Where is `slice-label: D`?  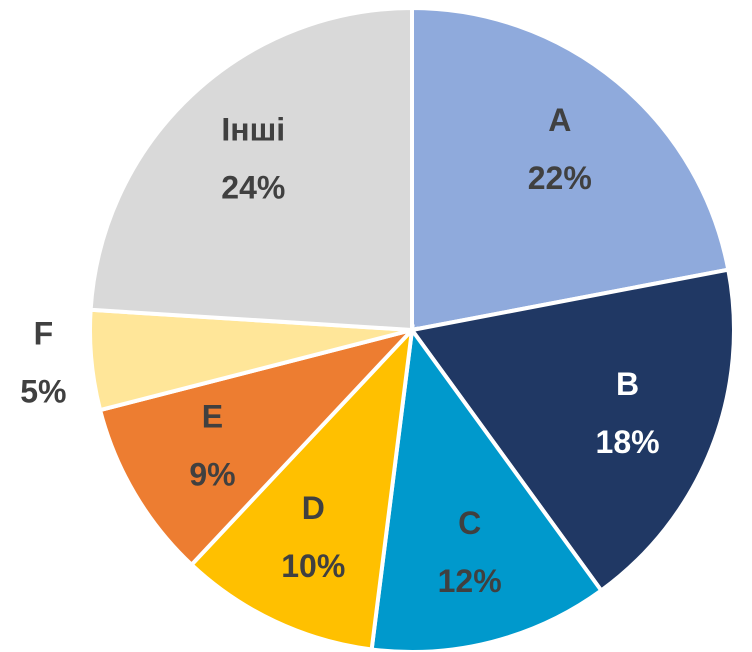 slice-label: D is located at coordinates (313, 508).